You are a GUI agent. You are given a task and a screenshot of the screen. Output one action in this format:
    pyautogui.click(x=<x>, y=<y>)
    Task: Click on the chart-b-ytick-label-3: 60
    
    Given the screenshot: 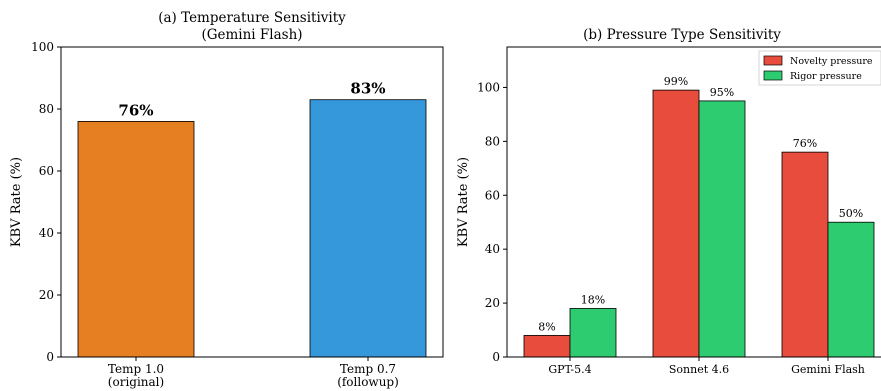 What is the action you would take?
    pyautogui.click(x=492, y=195)
    